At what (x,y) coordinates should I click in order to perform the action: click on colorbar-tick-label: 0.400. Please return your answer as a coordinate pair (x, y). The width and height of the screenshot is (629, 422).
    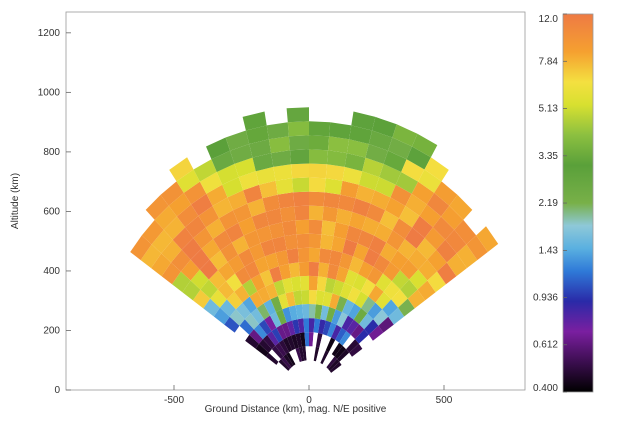
    Looking at the image, I should click on (545, 388).